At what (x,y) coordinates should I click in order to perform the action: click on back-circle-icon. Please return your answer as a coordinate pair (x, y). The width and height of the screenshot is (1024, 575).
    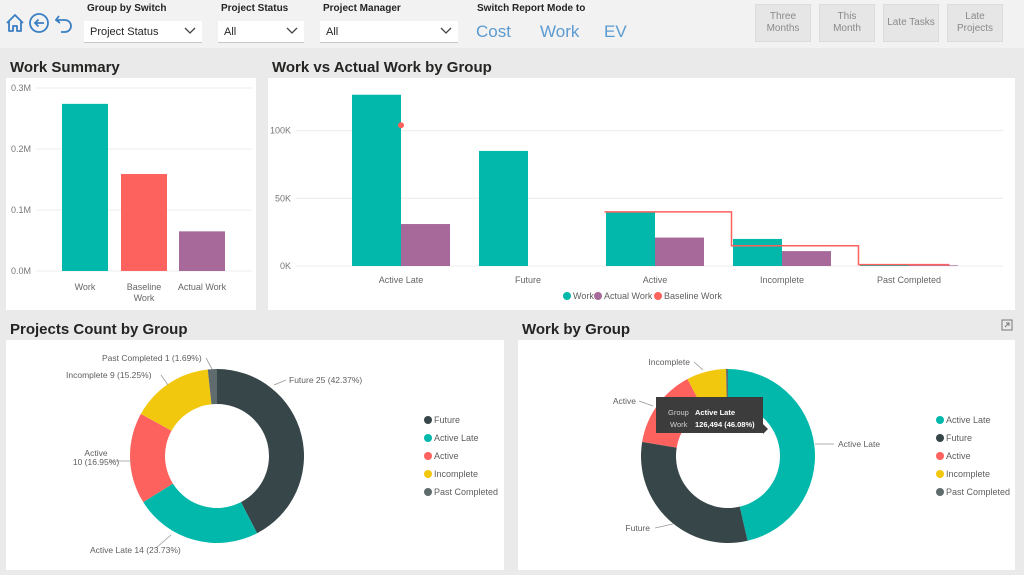
    Looking at the image, I should click on (39, 23).